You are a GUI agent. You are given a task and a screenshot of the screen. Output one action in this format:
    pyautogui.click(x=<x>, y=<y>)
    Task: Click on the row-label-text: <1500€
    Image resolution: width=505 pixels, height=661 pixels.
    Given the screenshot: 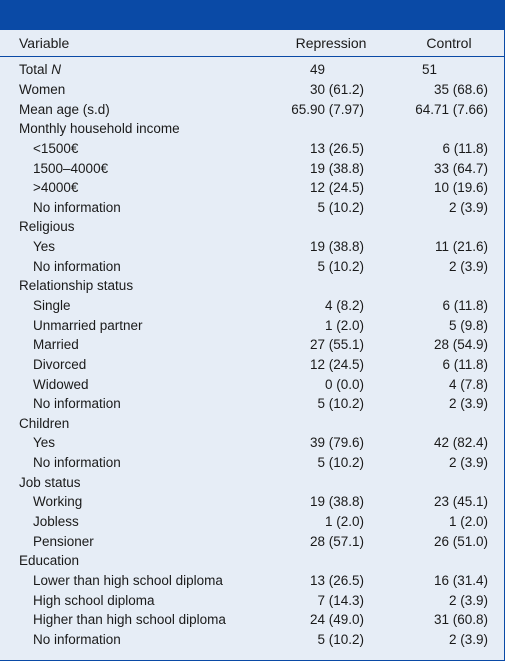 What is the action you would take?
    pyautogui.click(x=56, y=148)
    